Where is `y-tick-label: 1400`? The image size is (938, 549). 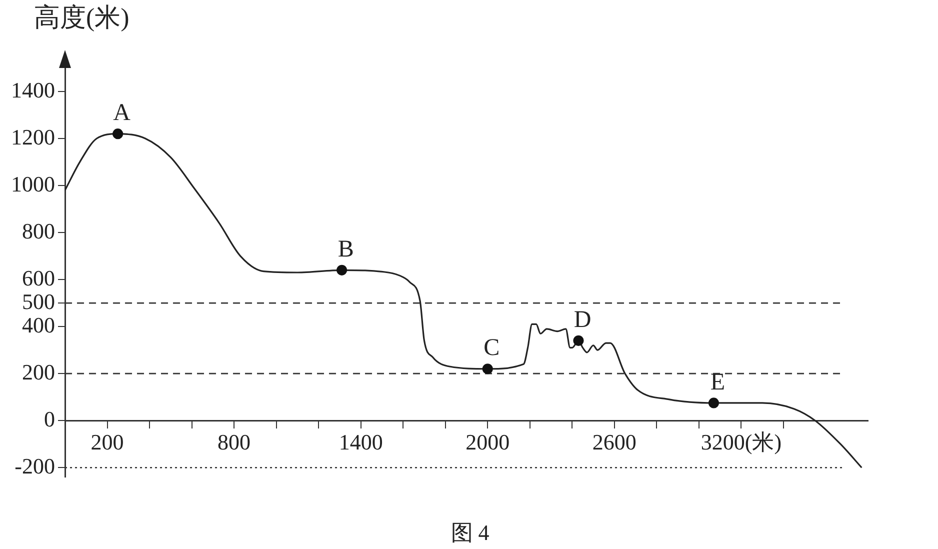
y-tick-label: 1400 is located at coordinates (33, 89).